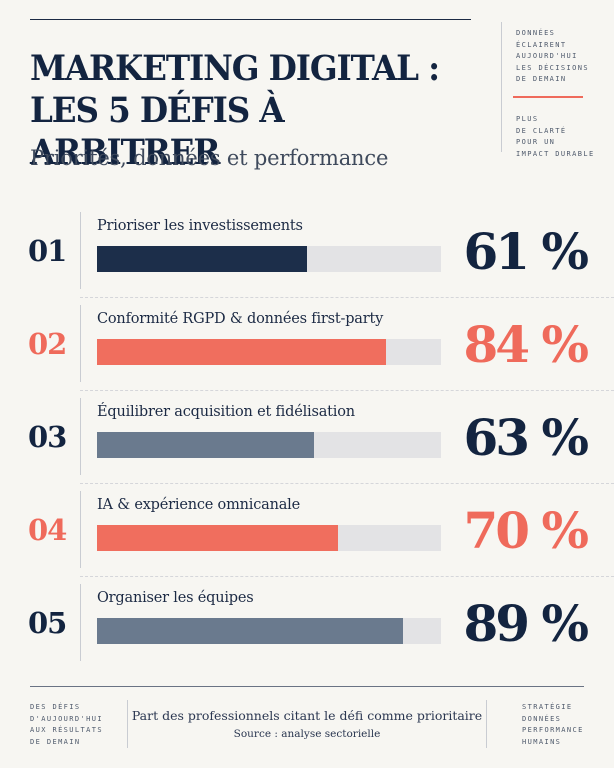 Image resolution: width=614 pixels, height=768 pixels. I want to click on title-line-2: LES 5 DÉFIS À ARBITRER, so click(157, 131).